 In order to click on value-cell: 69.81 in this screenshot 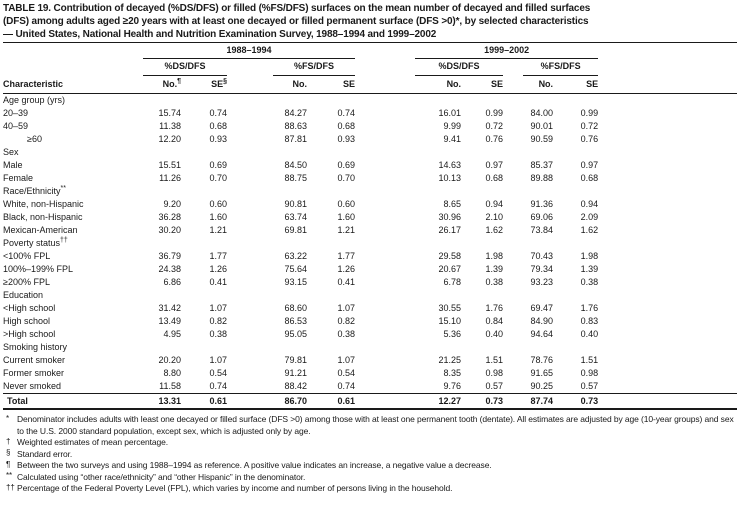, I will do `click(295, 230)`.